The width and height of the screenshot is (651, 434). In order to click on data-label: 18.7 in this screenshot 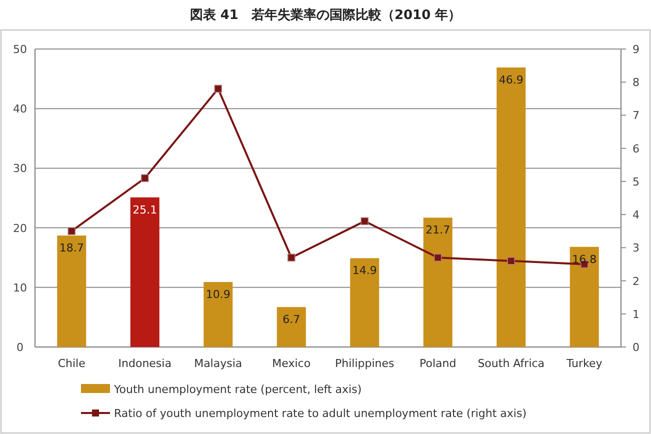, I will do `click(71, 248)`.